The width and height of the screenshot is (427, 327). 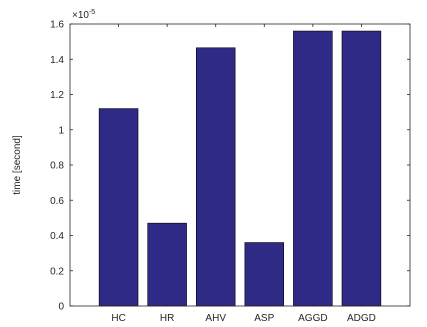 What do you see at coordinates (167, 264) in the screenshot?
I see `bar-hr` at bounding box center [167, 264].